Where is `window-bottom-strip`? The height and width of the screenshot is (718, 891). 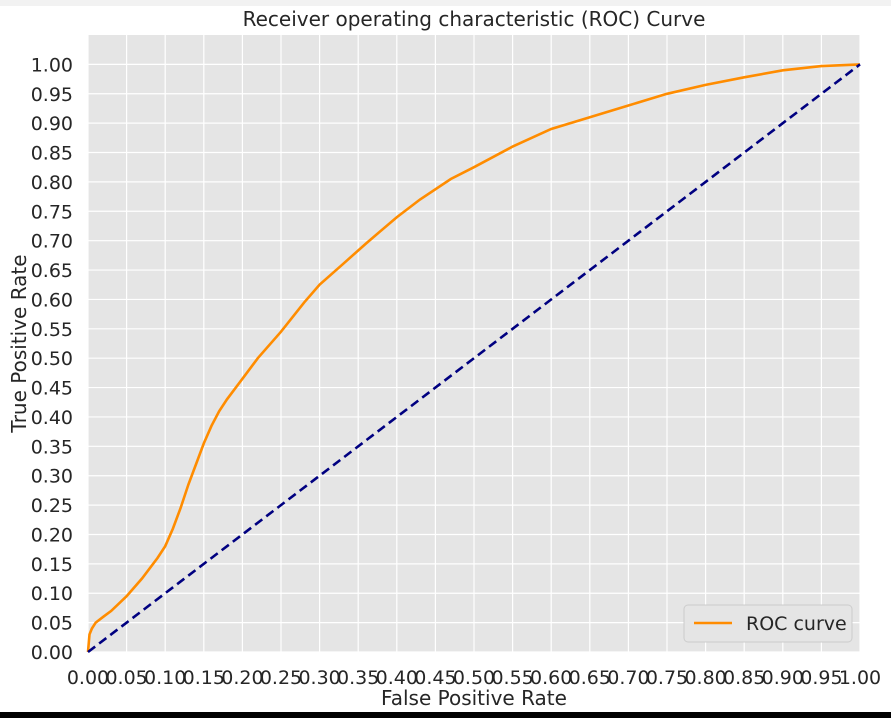
window-bottom-strip is located at coordinates (445, 715).